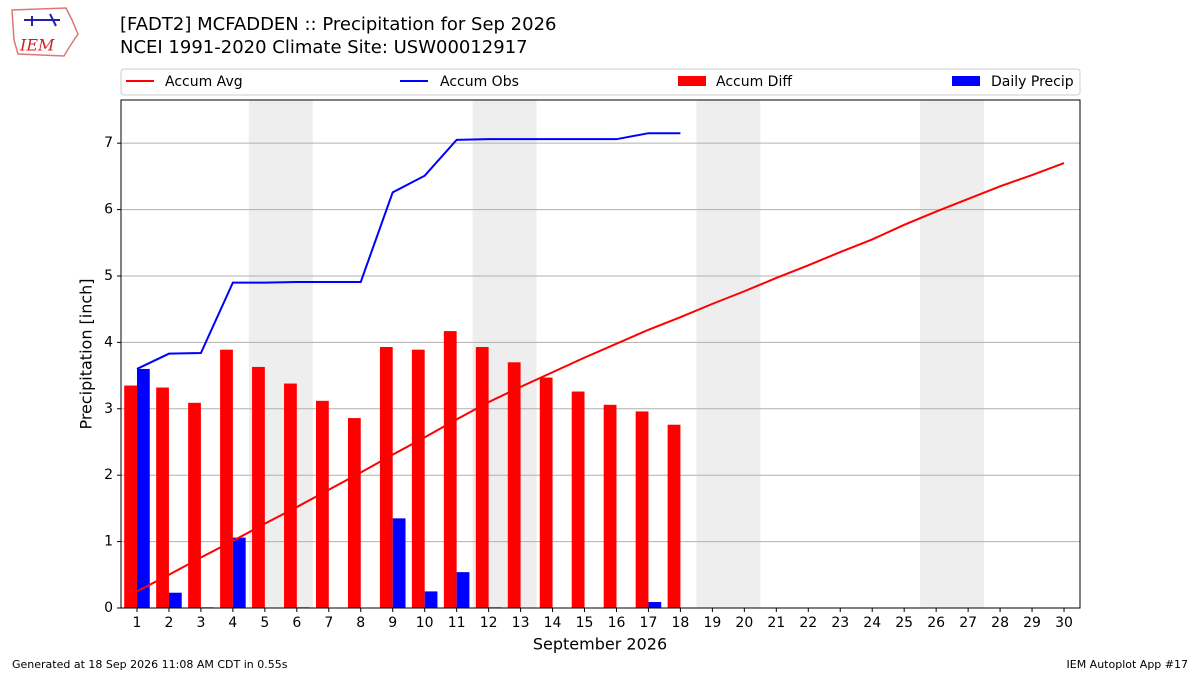 This screenshot has height=675, width=1200. I want to click on y-tick-label: 1, so click(108, 542).